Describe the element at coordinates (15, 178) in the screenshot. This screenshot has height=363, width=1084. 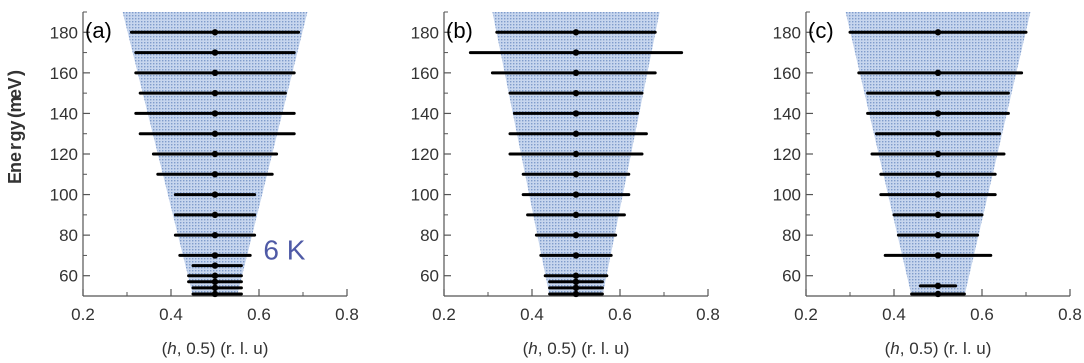
I see `y-axis-label-char: E` at that location.